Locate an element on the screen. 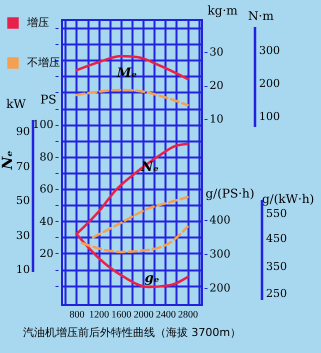 The height and width of the screenshot is (353, 321). legend-label: 增压 is located at coordinates (37, 22).